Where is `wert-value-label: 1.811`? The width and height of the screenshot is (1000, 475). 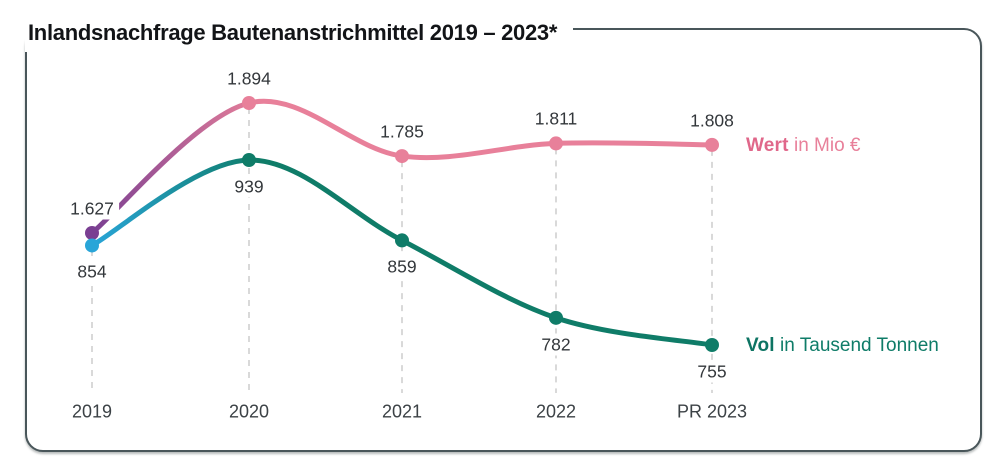 wert-value-label: 1.811 is located at coordinates (556, 118).